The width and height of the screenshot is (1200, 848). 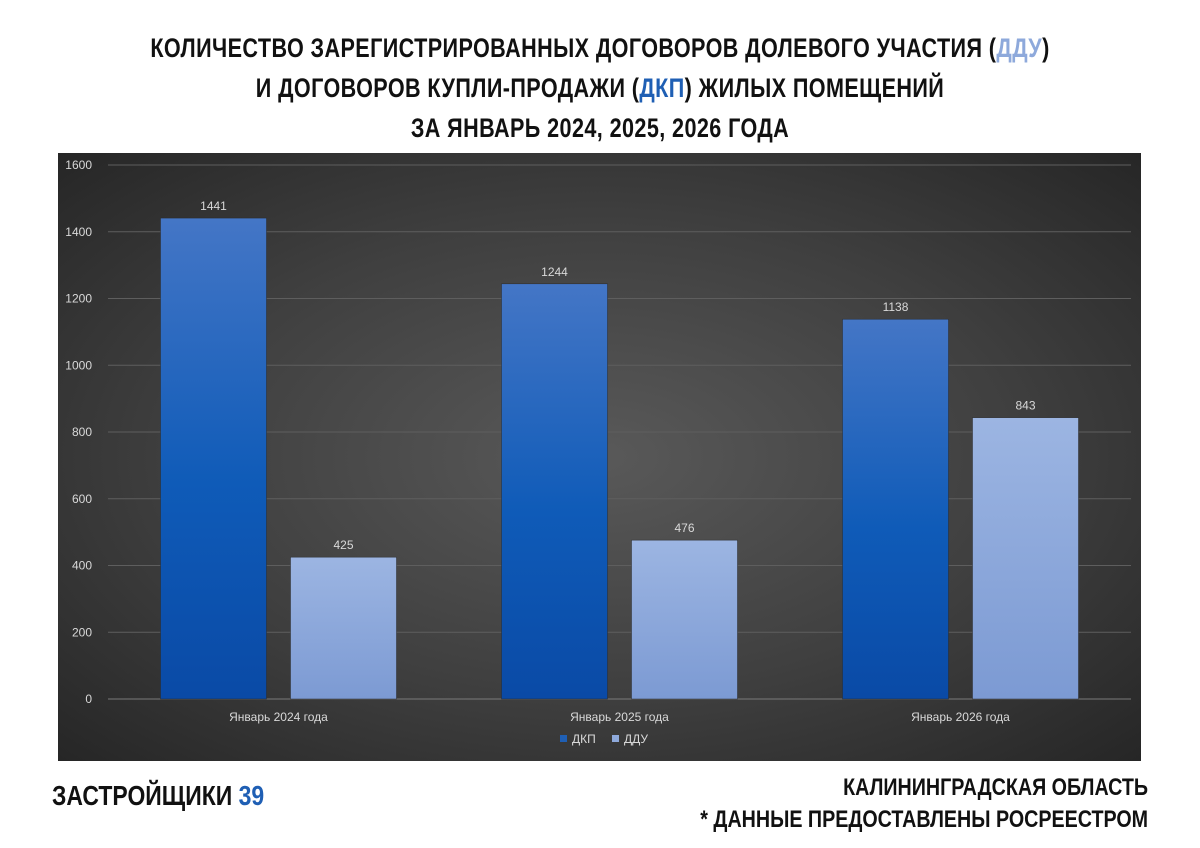 What do you see at coordinates (600, 128) in the screenshot?
I see `title-line-3: ЗА ЯНВАРЬ 2024, 2025, 2026 ГОДА` at bounding box center [600, 128].